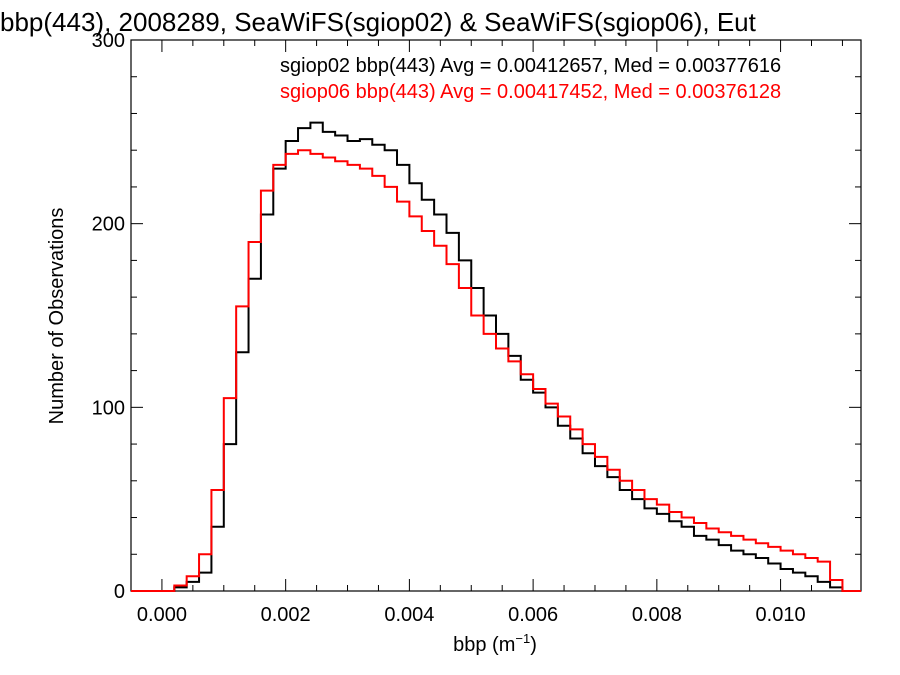 The image size is (900, 675). What do you see at coordinates (108, 225) in the screenshot?
I see `y-tick-label: 200` at bounding box center [108, 225].